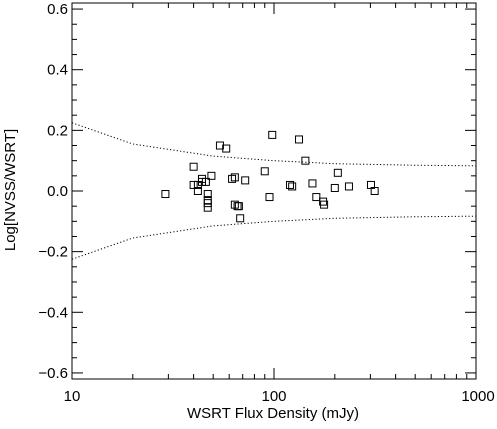 This screenshot has height=429, width=497. I want to click on data-points, so click(270, 176).